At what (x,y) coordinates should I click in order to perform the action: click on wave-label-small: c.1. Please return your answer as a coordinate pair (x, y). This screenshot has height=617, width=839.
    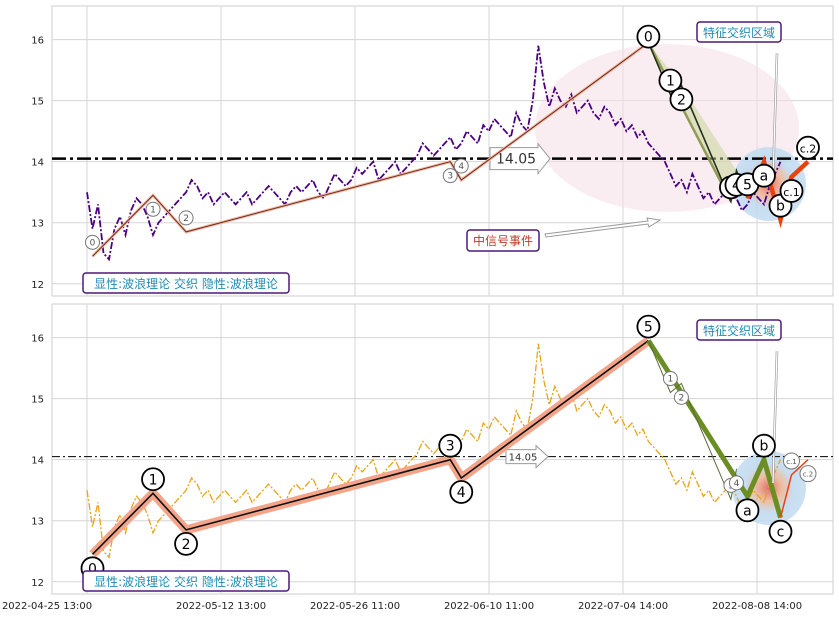
    Looking at the image, I should click on (791, 462).